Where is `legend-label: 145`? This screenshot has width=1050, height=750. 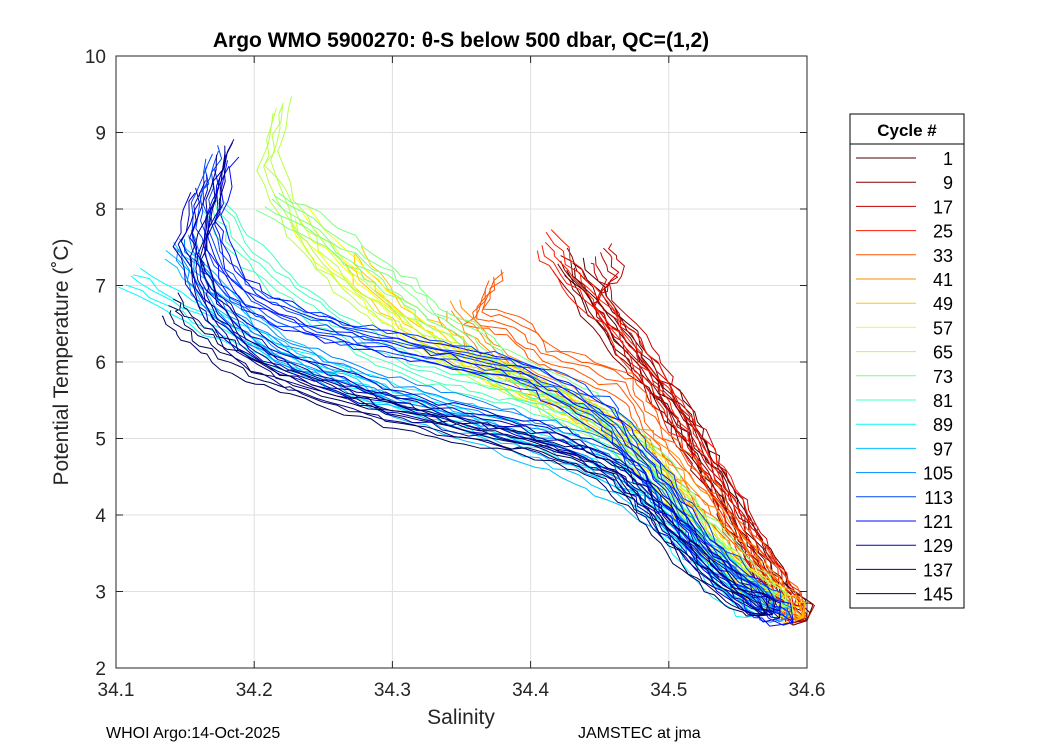 legend-label: 145 is located at coordinates (938, 595).